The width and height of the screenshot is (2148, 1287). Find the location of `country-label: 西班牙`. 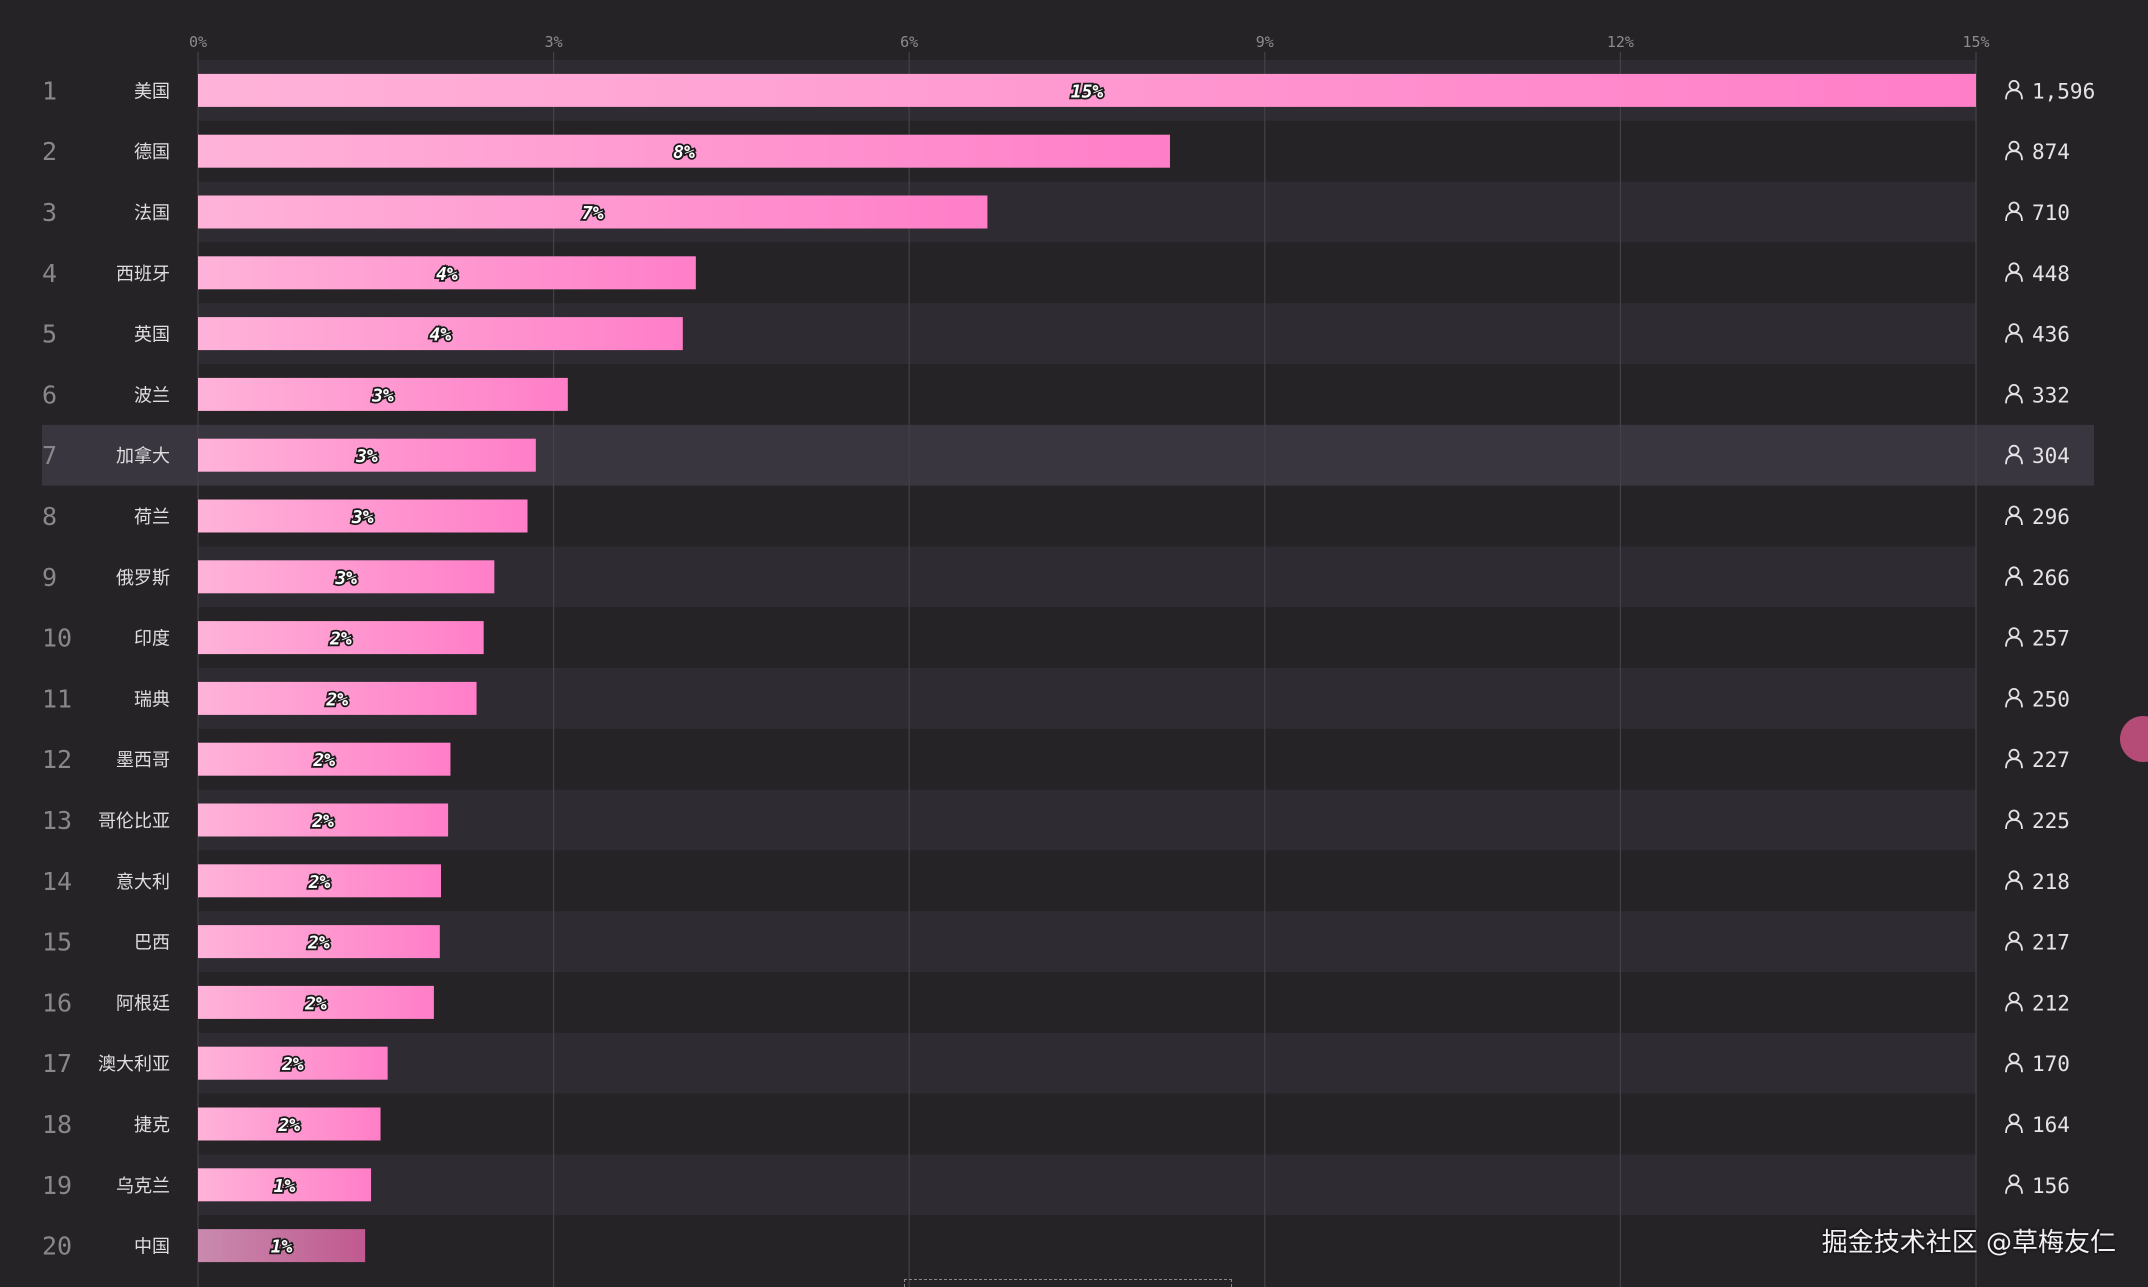

country-label: 西班牙 is located at coordinates (143, 274).